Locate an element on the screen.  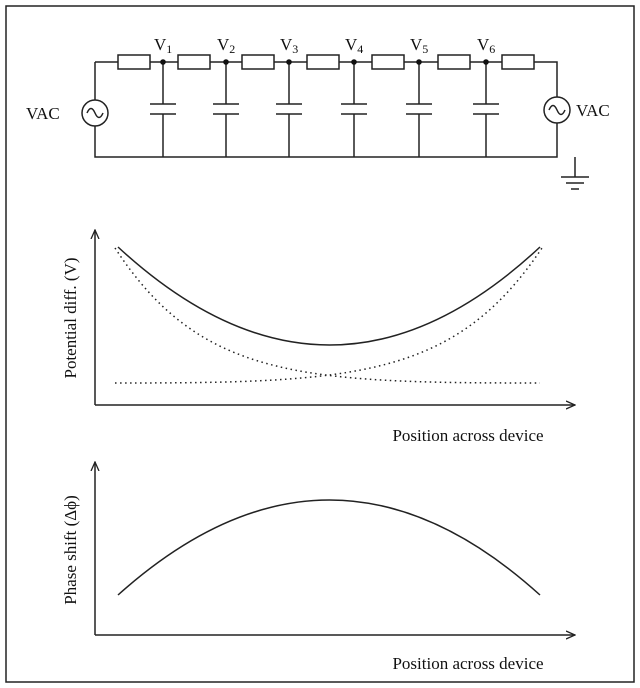
y-axis-label: Potential diff. (V) is located at coordinates (70, 317).